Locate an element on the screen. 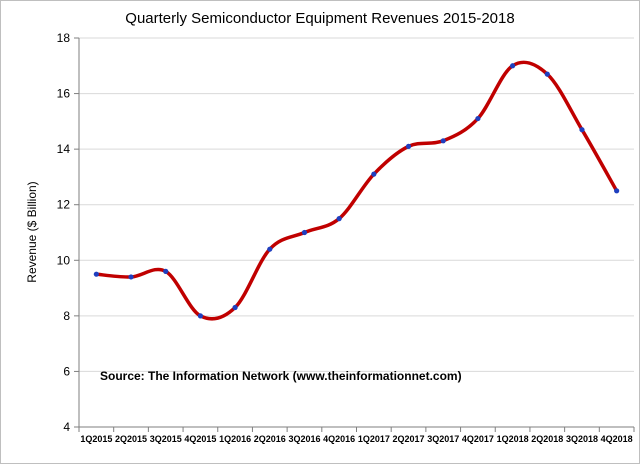 The height and width of the screenshot is (464, 640). y-tick-label: 6 is located at coordinates (66, 371).